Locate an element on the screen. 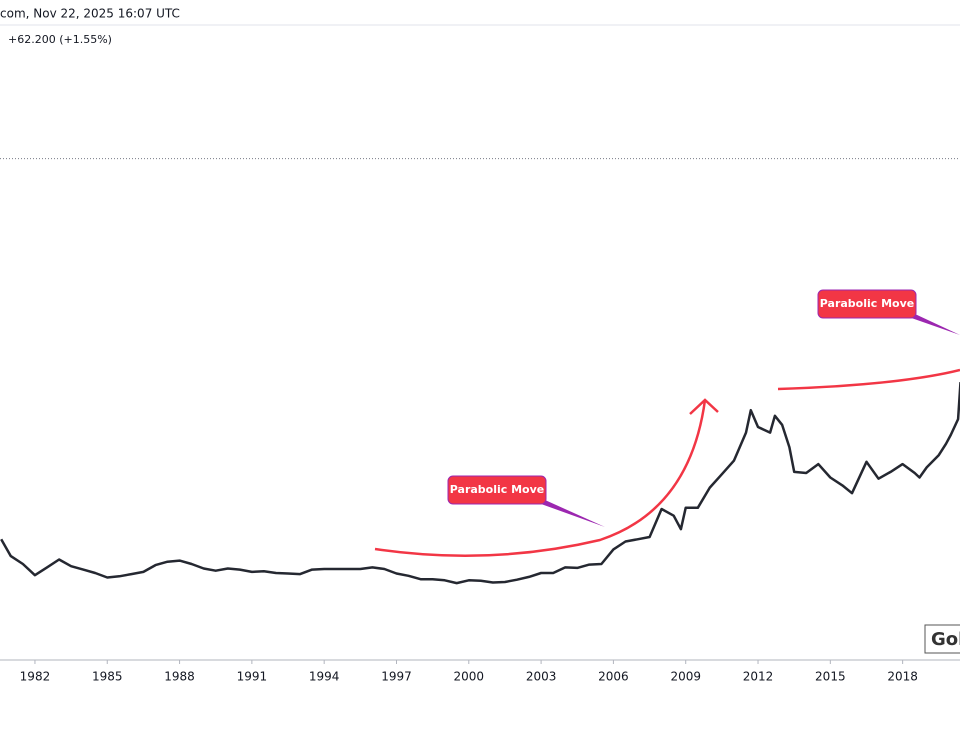 The image size is (960, 750). watermark-box is located at coordinates (942, 639).